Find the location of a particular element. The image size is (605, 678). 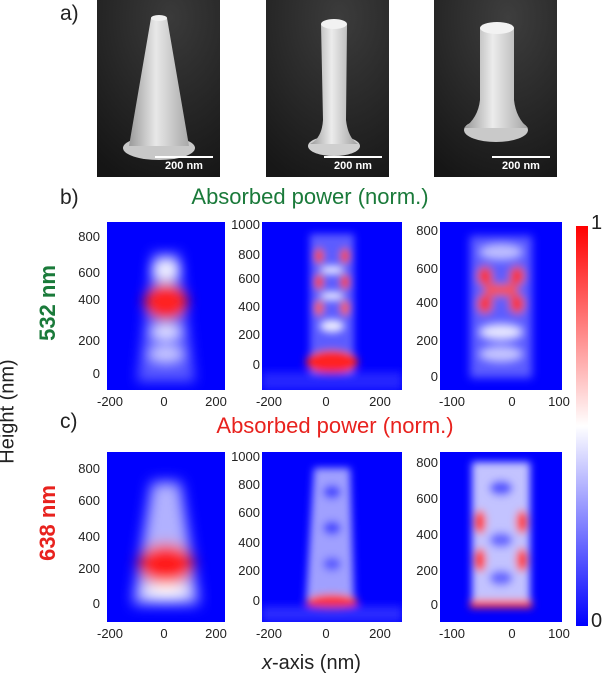

y-tick-b2: 0 is located at coordinates (256, 364).